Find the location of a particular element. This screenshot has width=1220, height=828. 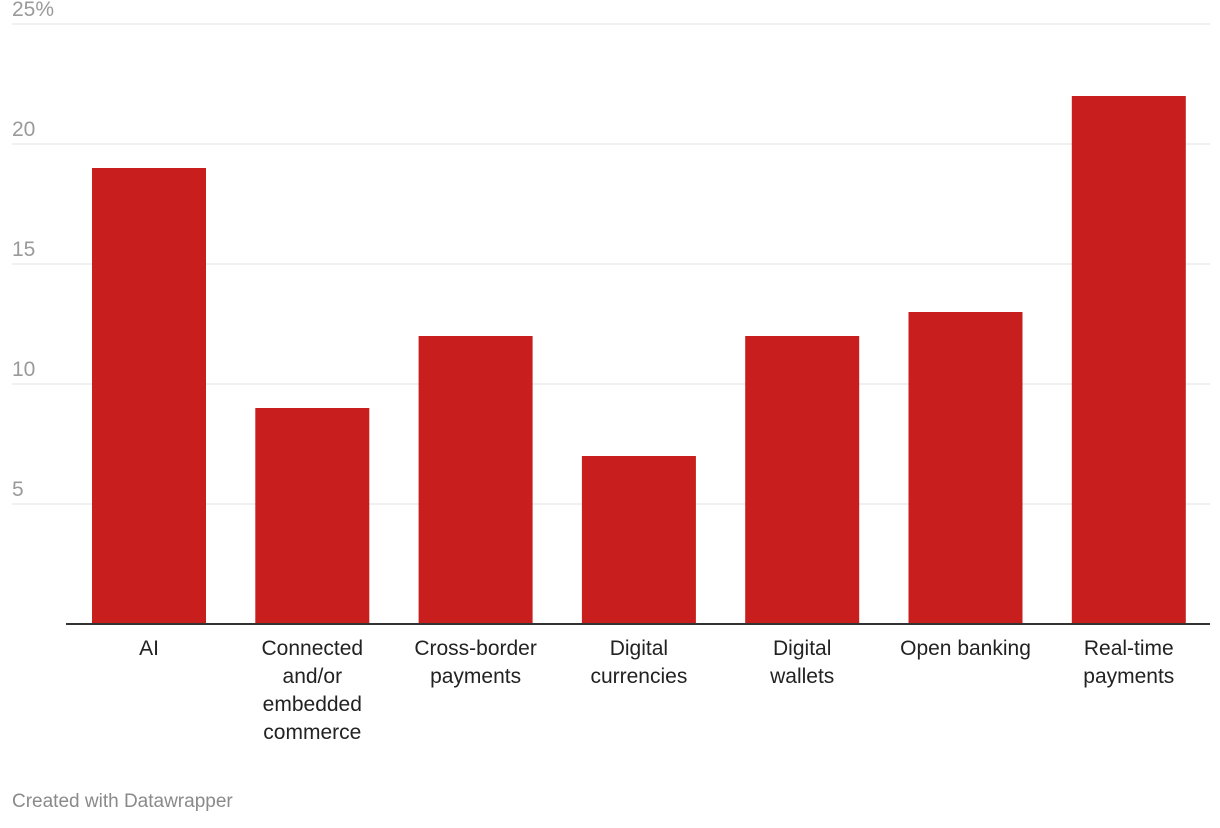

y-tick-label: 25% is located at coordinates (33, 10).